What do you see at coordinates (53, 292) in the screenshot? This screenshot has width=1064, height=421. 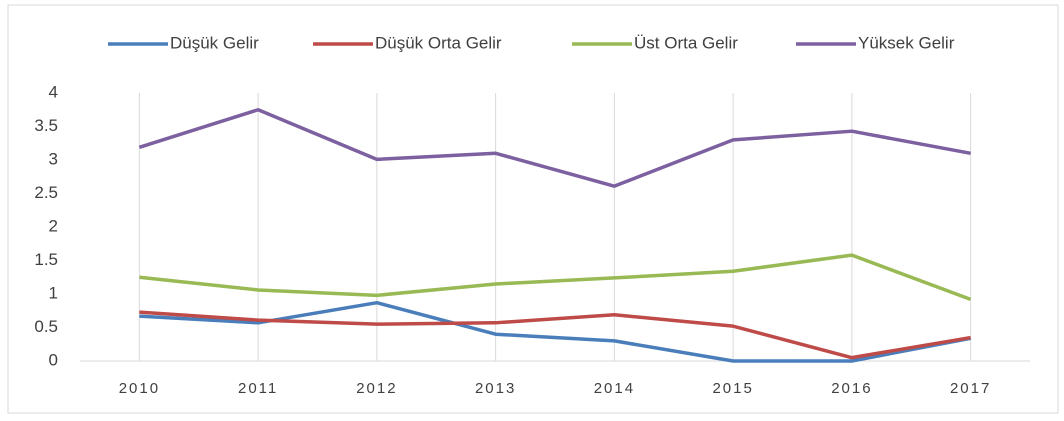 I see `y-tick-label: 1` at bounding box center [53, 292].